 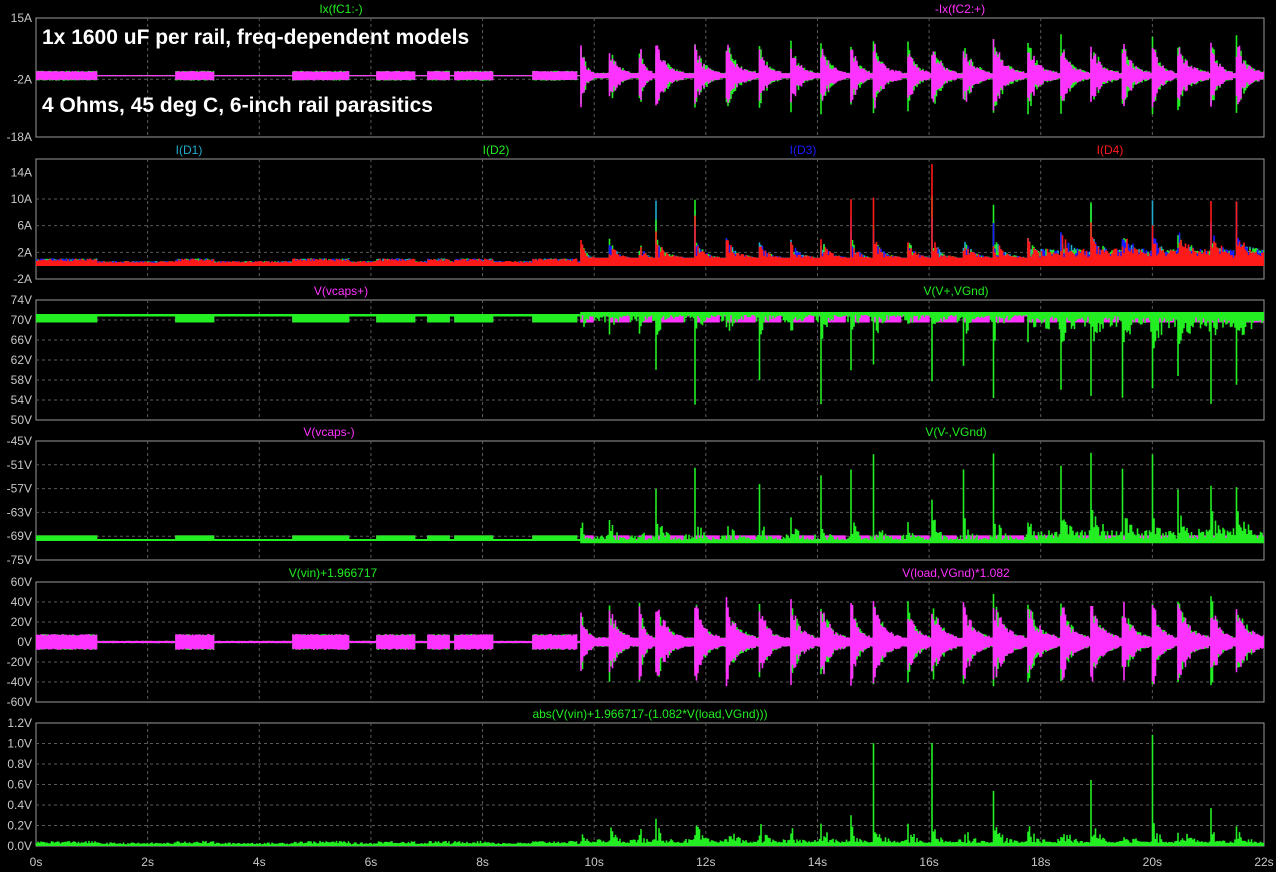 What do you see at coordinates (803, 150) in the screenshot?
I see `trace-label-i-d3: I(D3)` at bounding box center [803, 150].